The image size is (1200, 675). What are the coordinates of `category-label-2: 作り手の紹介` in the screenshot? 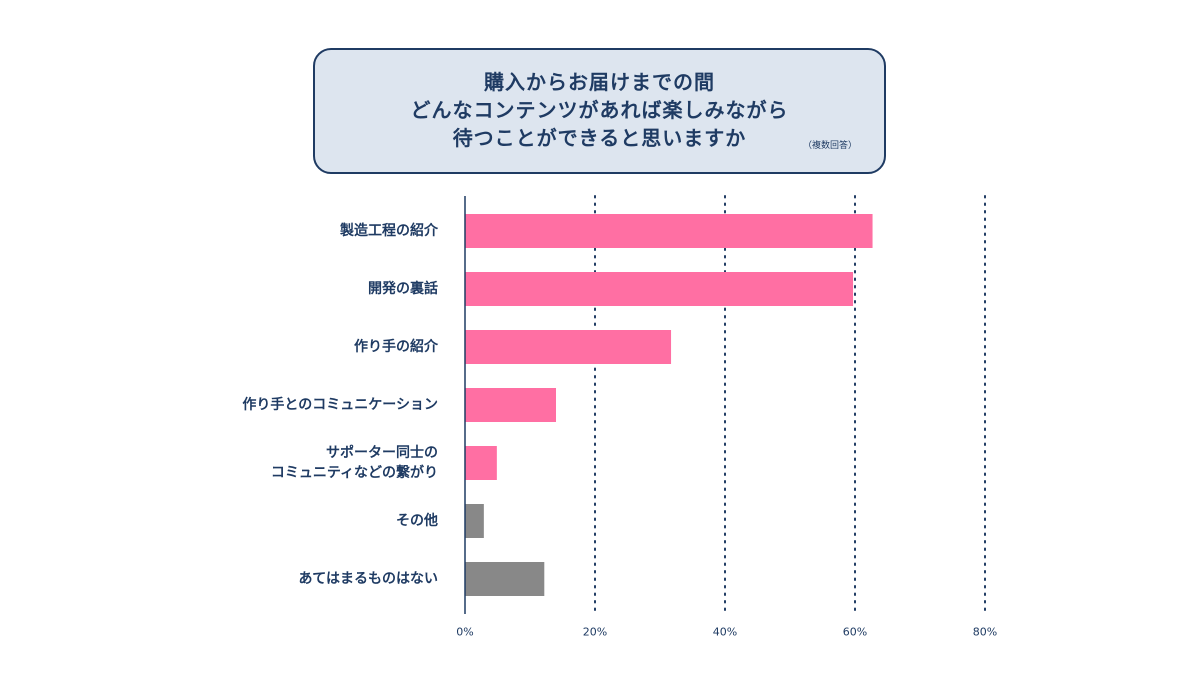 It's located at (396, 346).